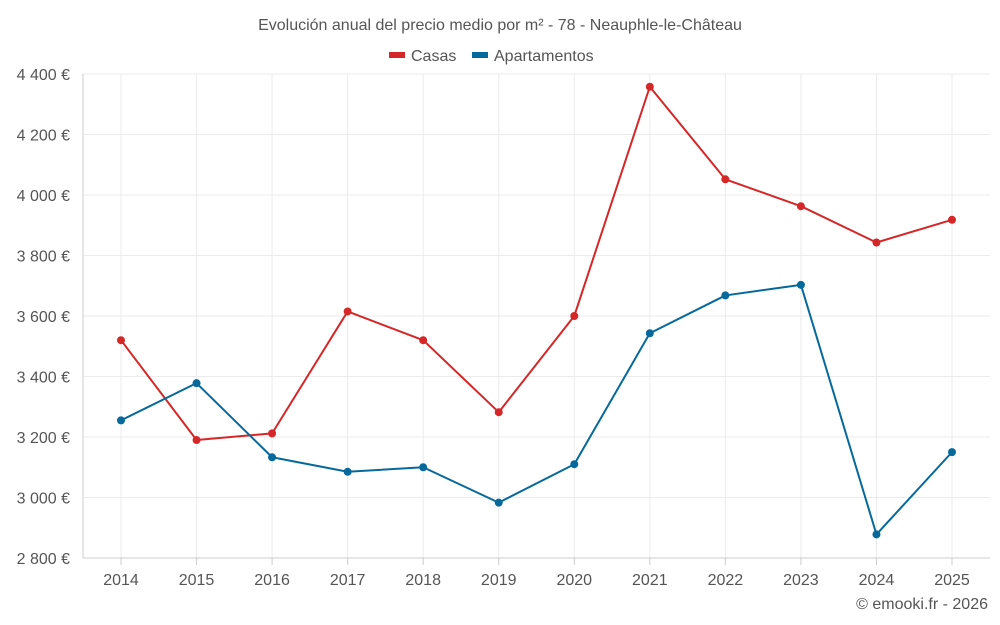  Describe the element at coordinates (423, 580) in the screenshot. I see `x-tick-label: 2018` at that location.